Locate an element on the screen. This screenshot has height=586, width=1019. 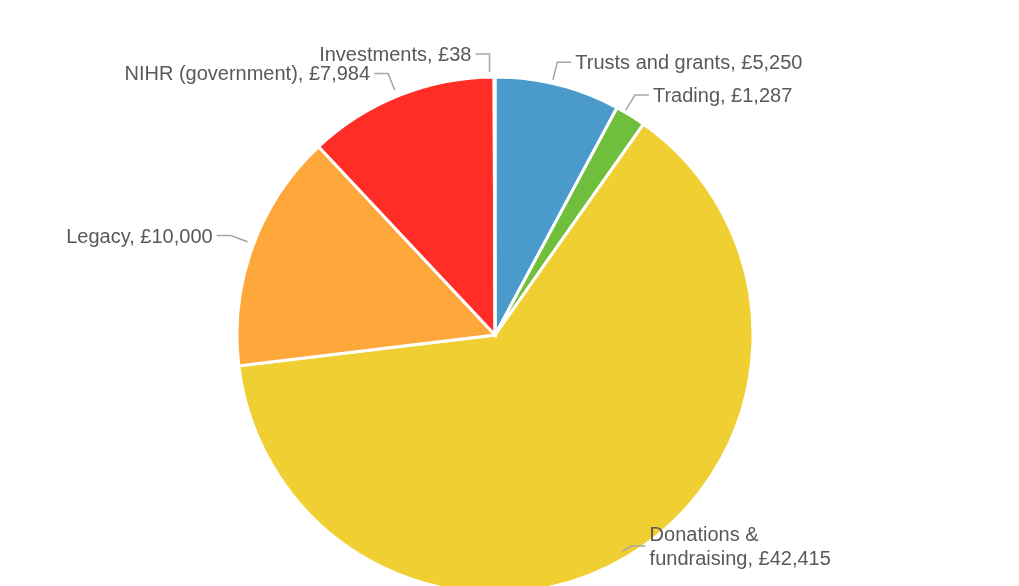
slice-label: Trading, £1,287 is located at coordinates (722, 95).